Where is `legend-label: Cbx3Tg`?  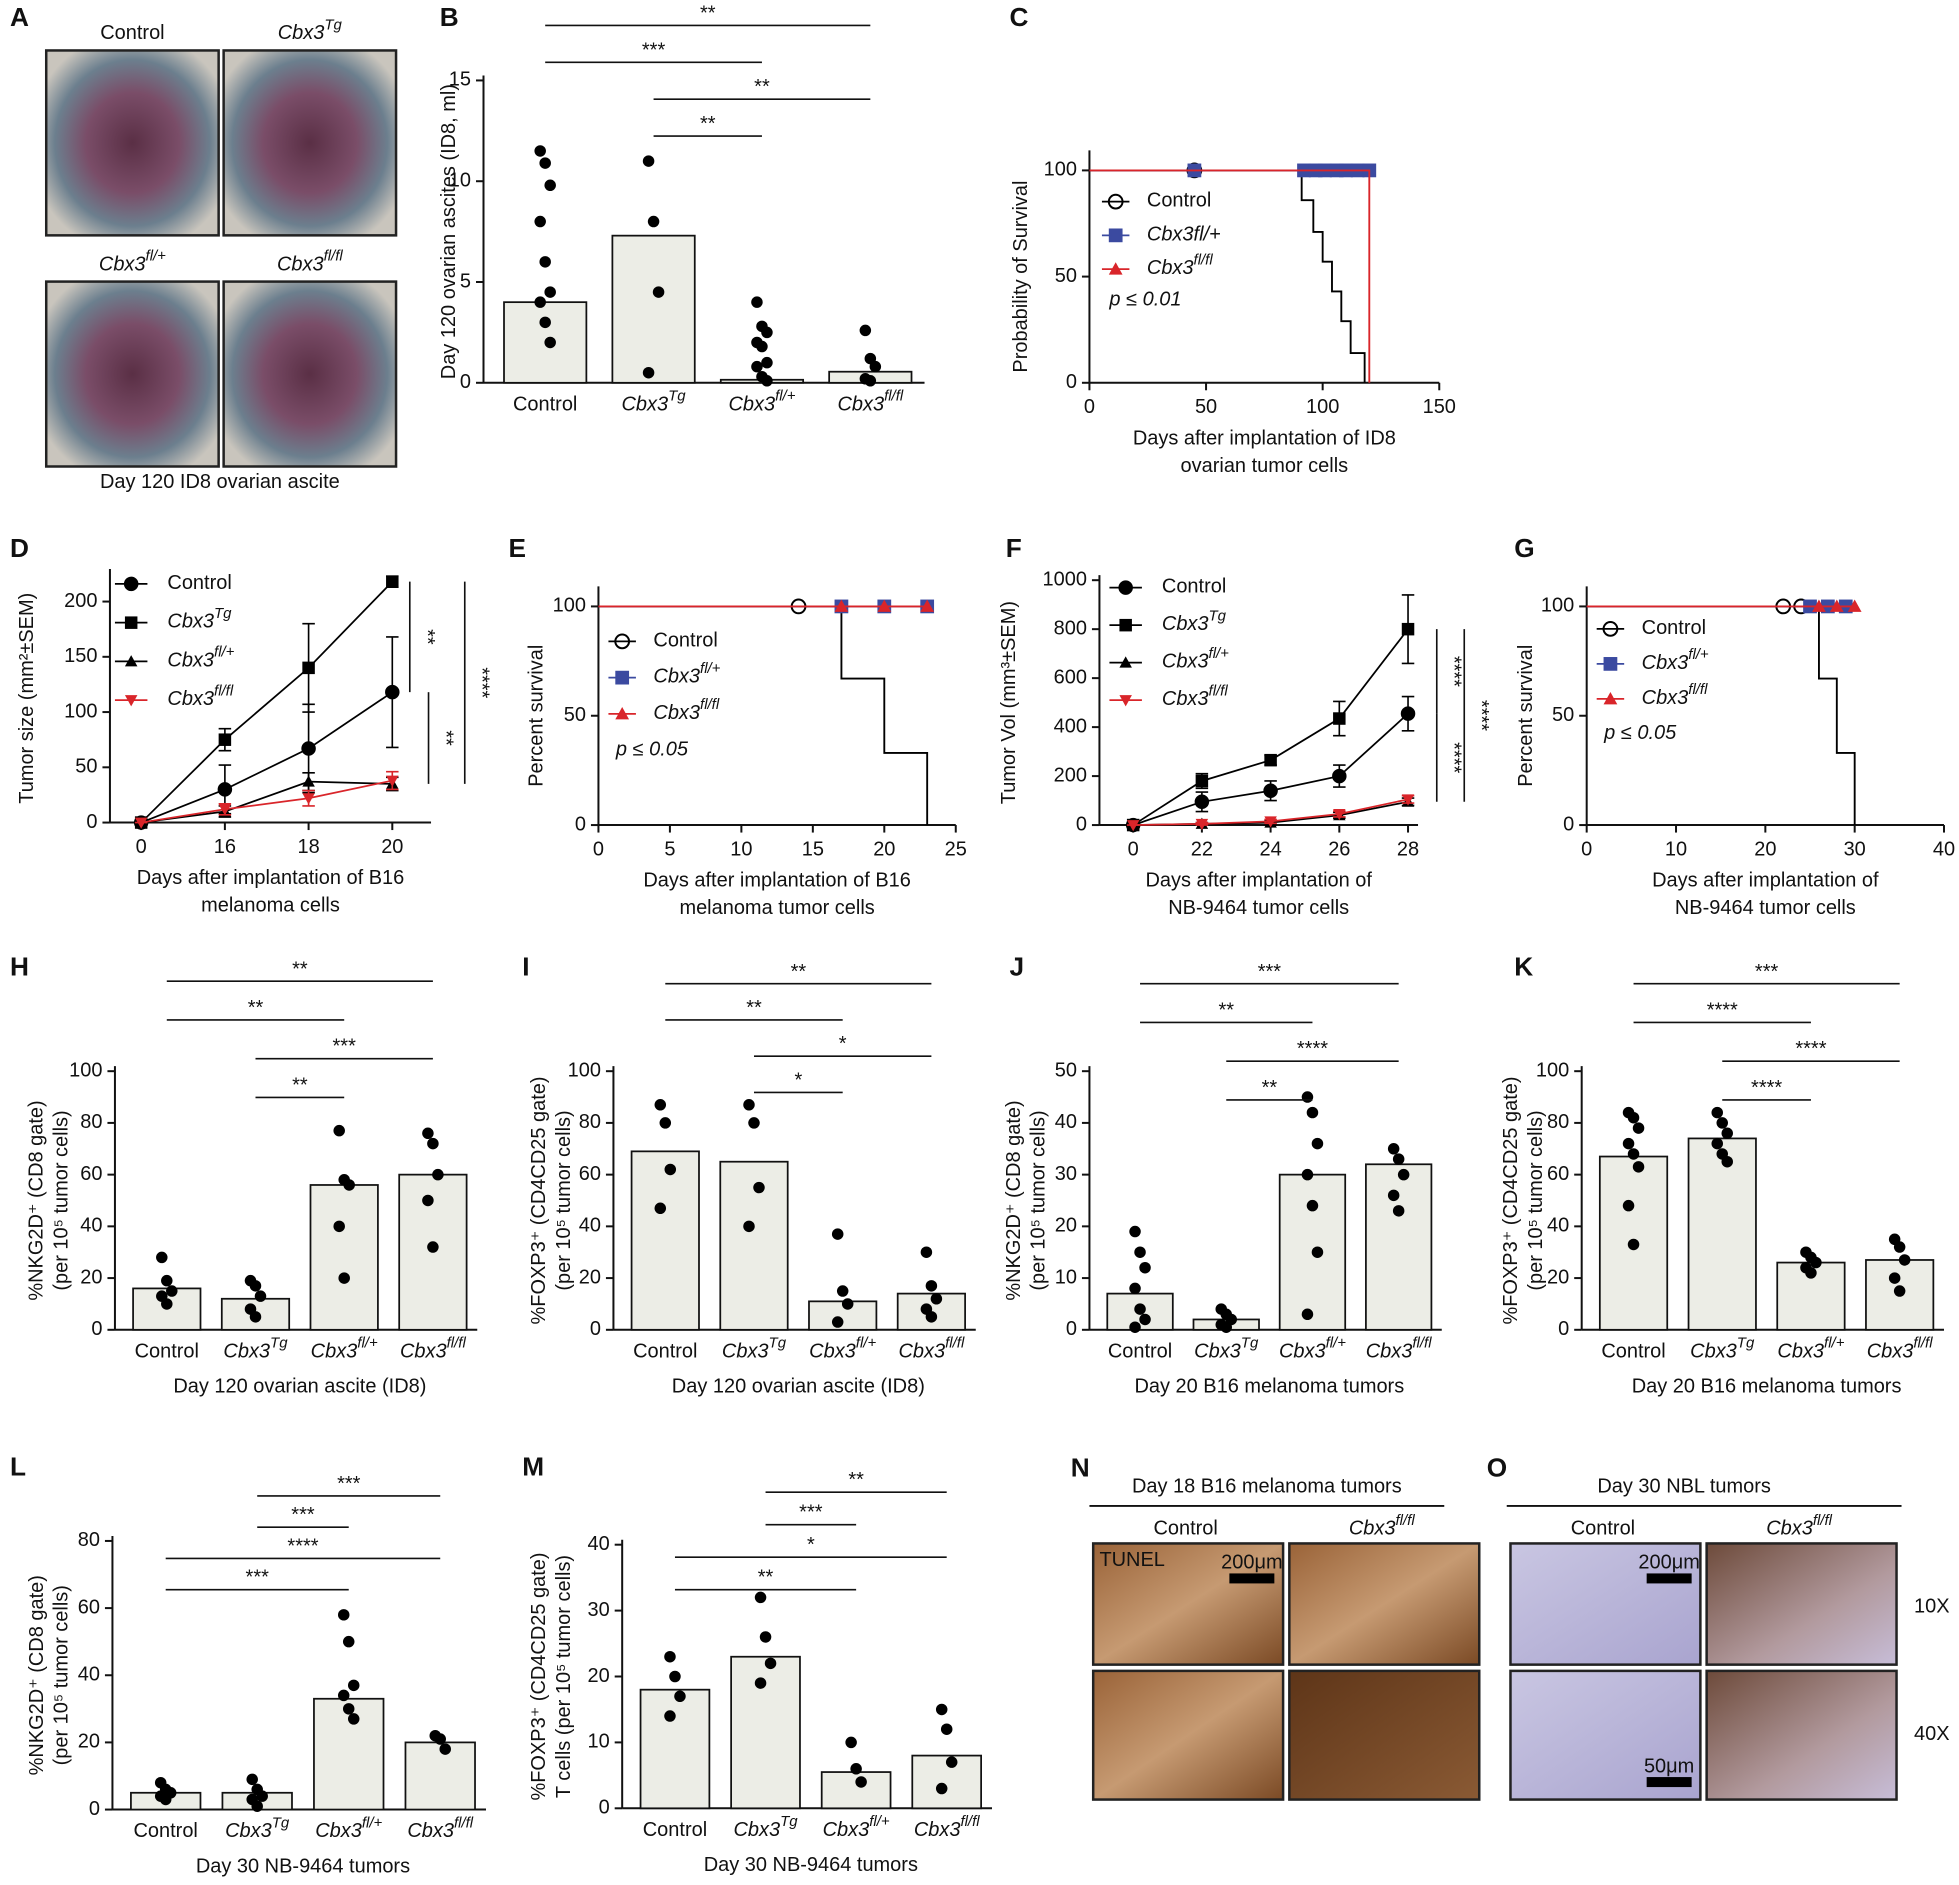 legend-label: Cbx3Tg is located at coordinates (1194, 621).